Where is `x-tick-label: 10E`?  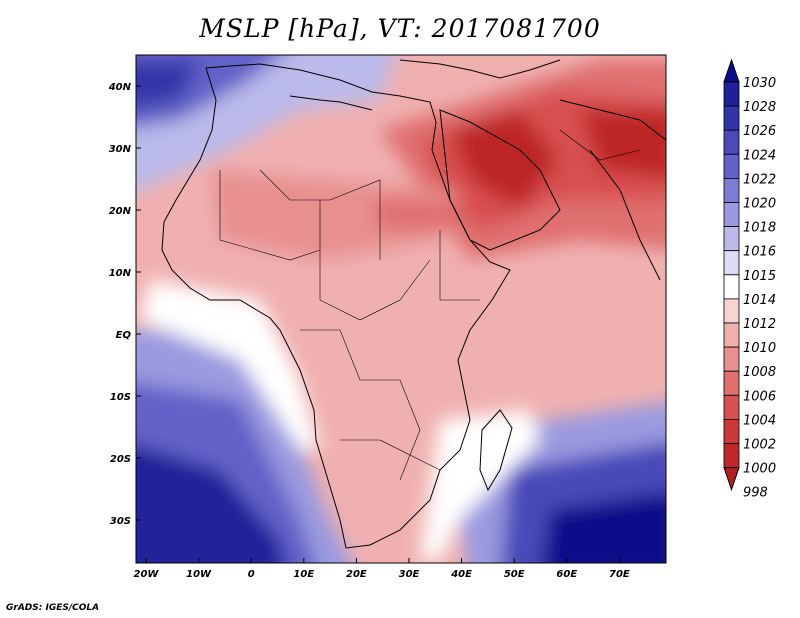 x-tick-label: 10E is located at coordinates (303, 574).